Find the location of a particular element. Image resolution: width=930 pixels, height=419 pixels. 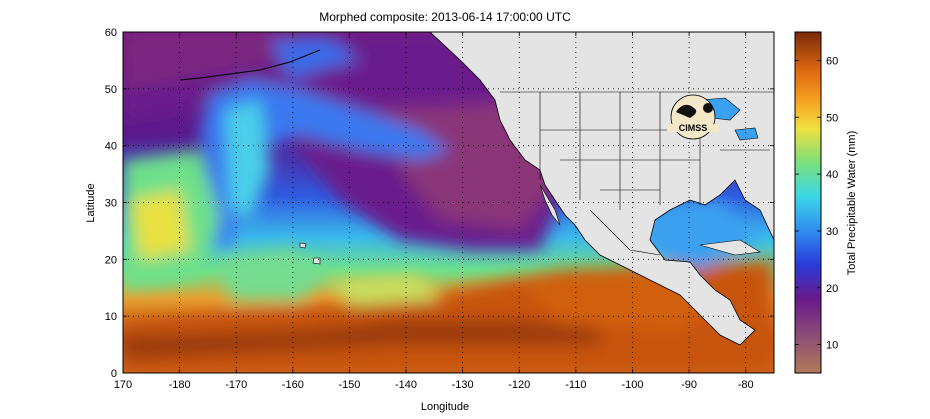

x-tick-label: -140 is located at coordinates (406, 385).